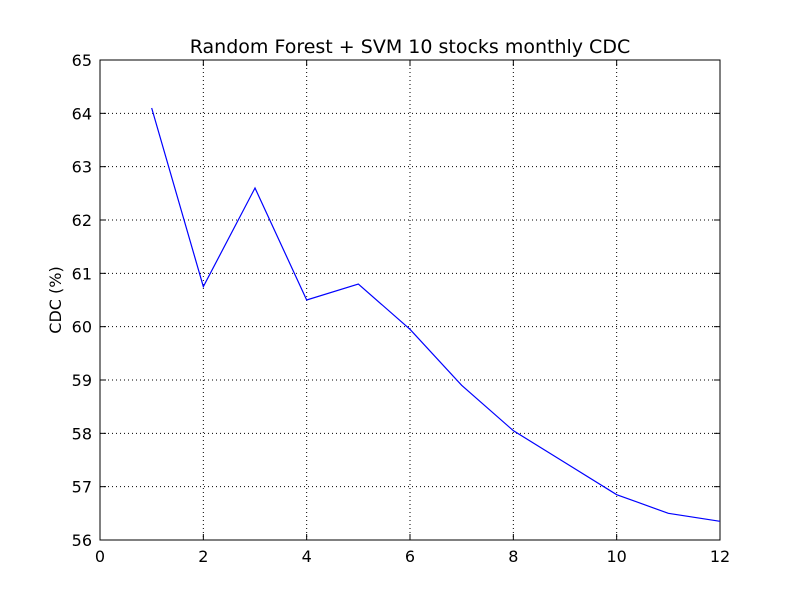 The width and height of the screenshot is (800, 600). What do you see at coordinates (82, 167) in the screenshot?
I see `y-tick-label: 63` at bounding box center [82, 167].